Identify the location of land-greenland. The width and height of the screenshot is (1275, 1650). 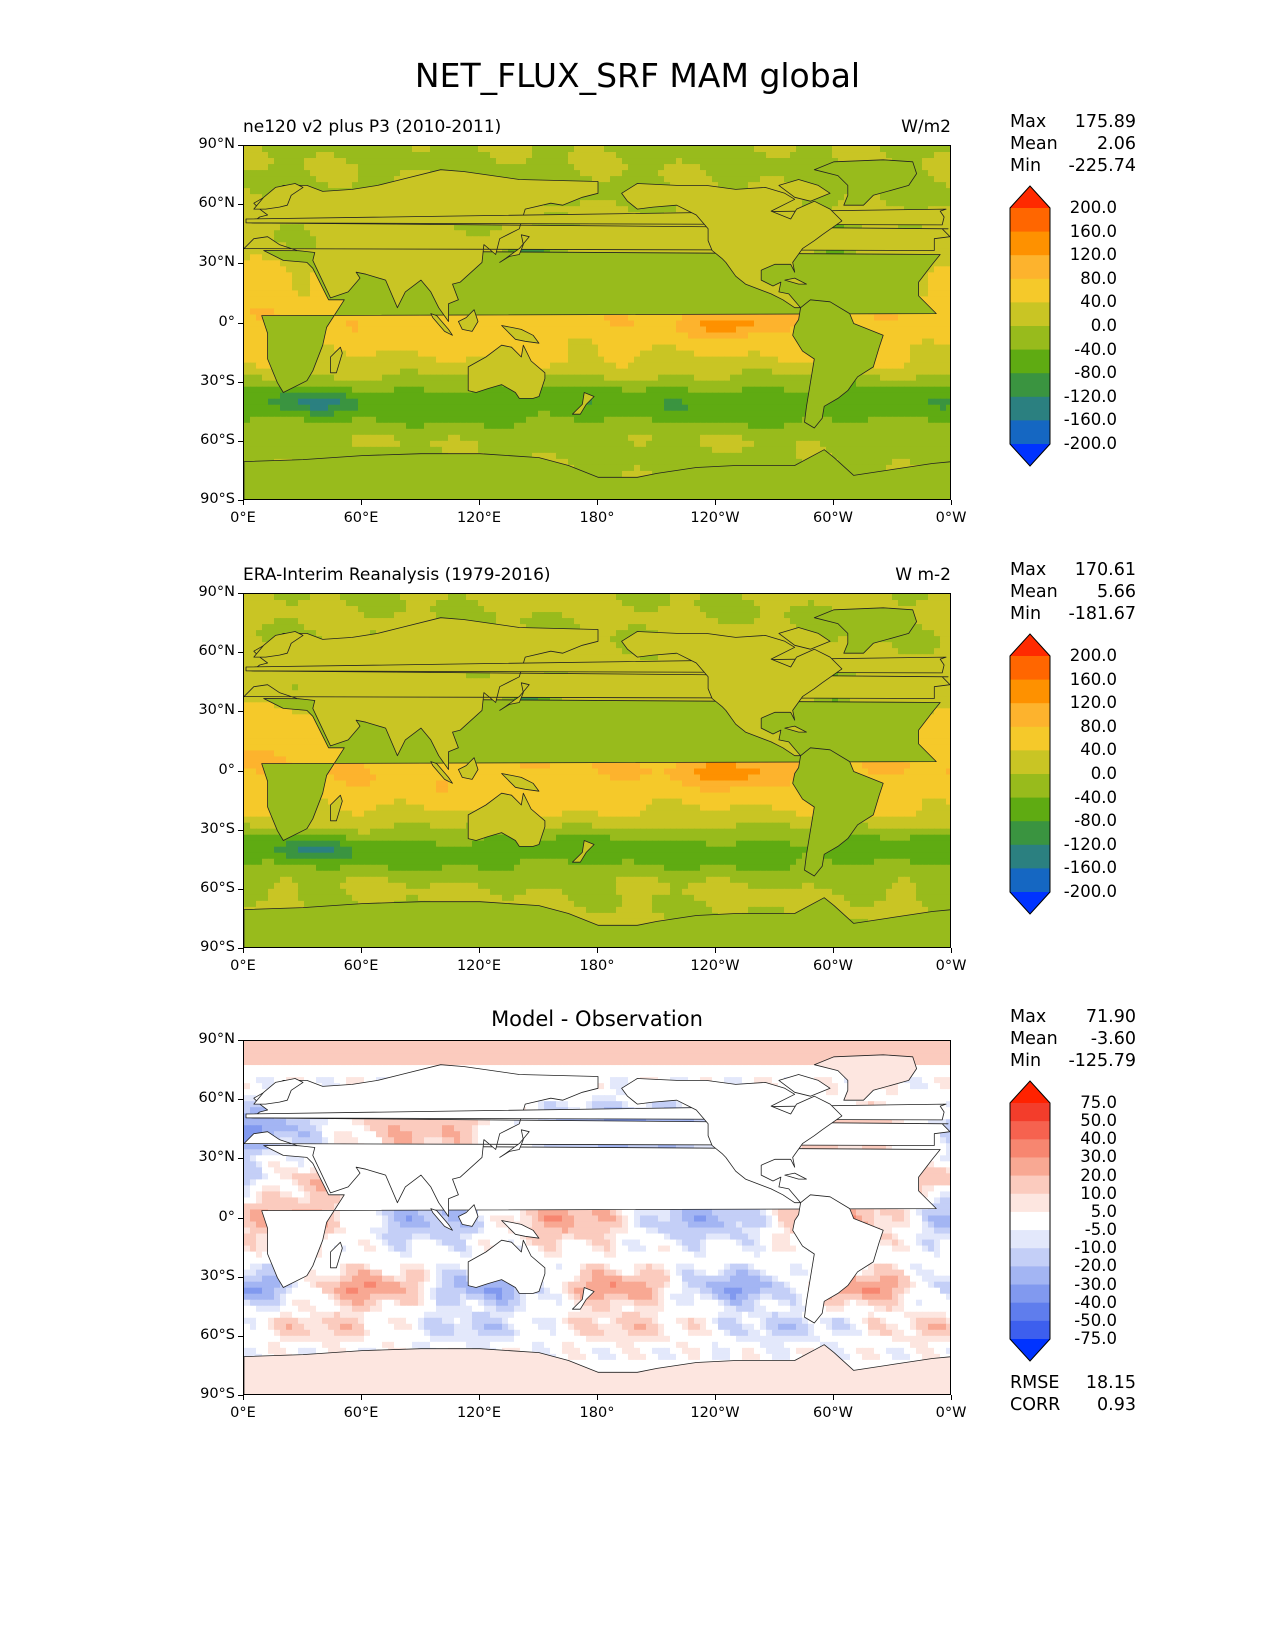
(865, 1077).